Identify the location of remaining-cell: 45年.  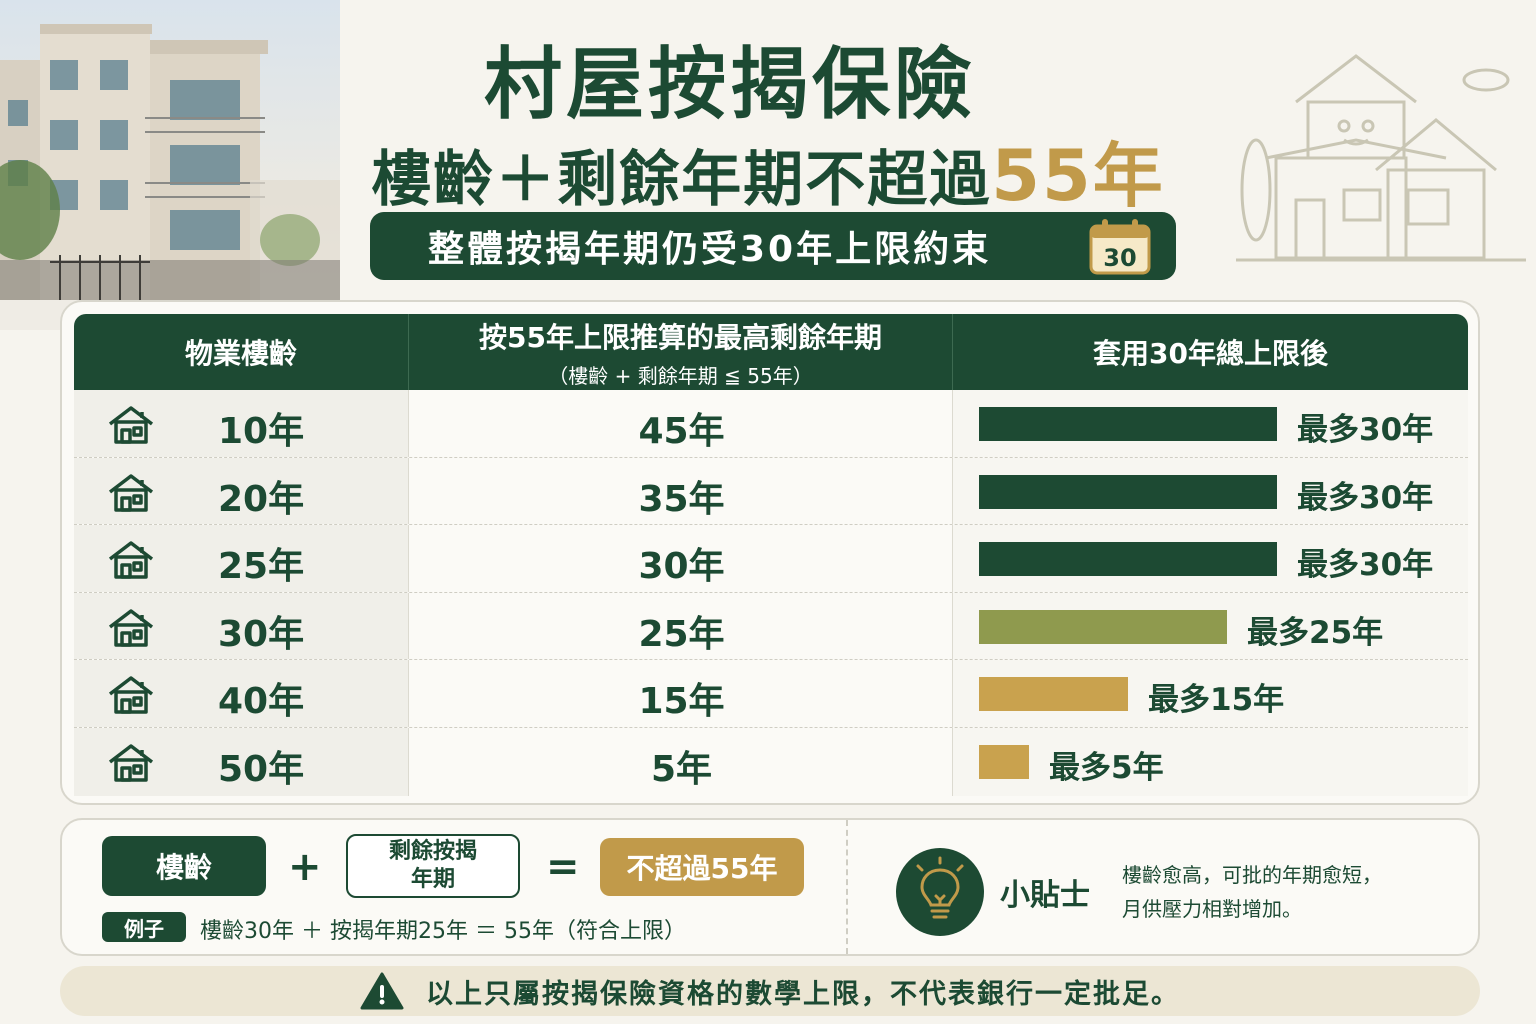
(680, 423).